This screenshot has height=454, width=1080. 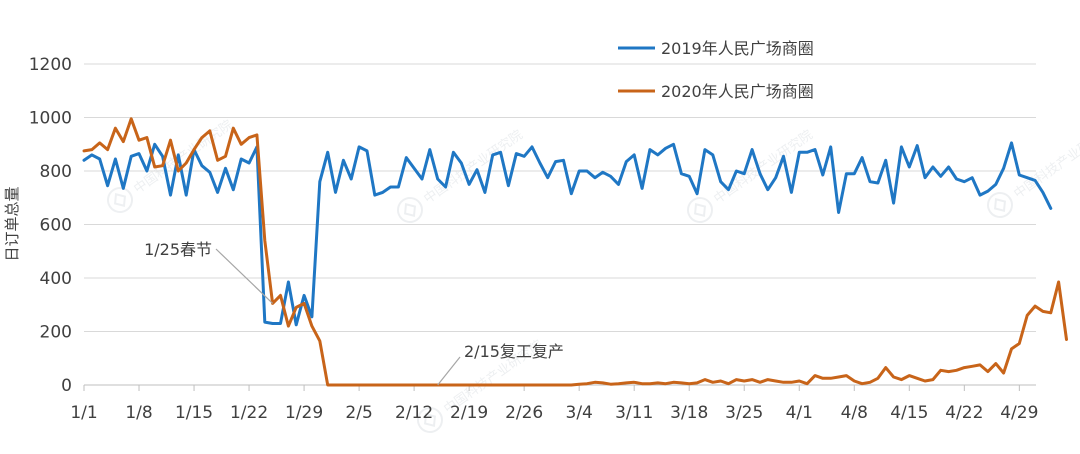 I want to click on x-tick-label-10: 3/11, so click(x=634, y=413).